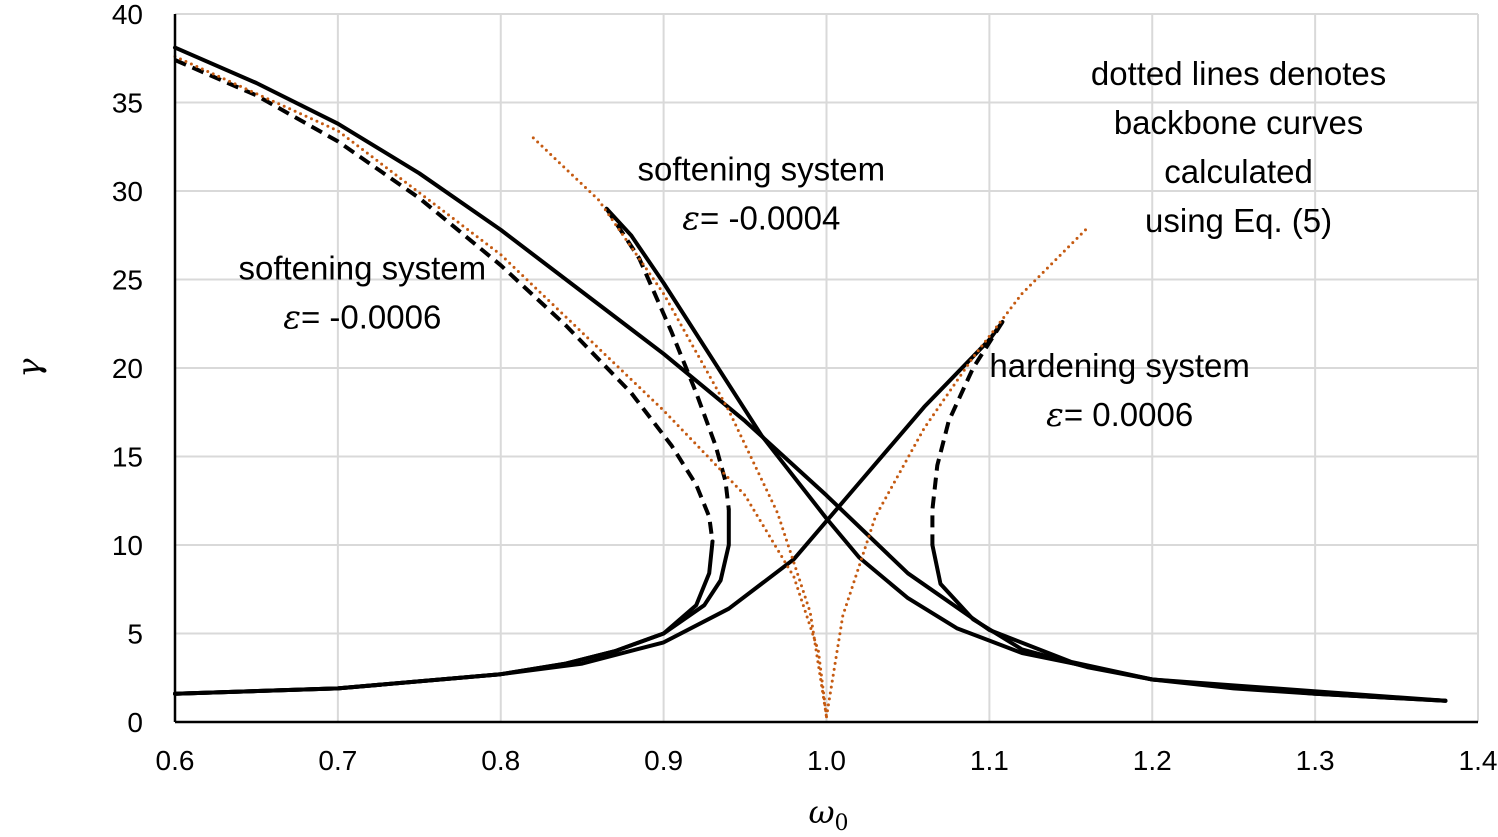 Image resolution: width=1498 pixels, height=837 pixels. What do you see at coordinates (337, 760) in the screenshot?
I see `x-tick-label: 0.7` at bounding box center [337, 760].